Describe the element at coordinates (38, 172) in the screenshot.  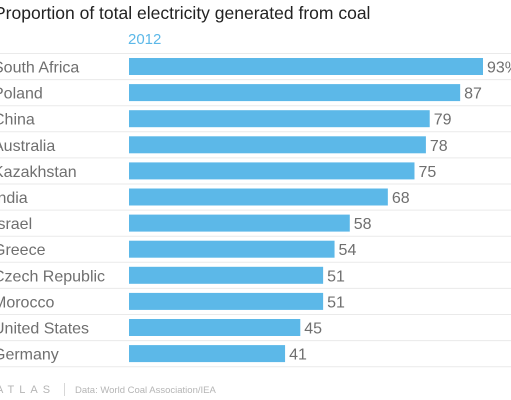
I see `category-label: Kazakhstan` at that location.